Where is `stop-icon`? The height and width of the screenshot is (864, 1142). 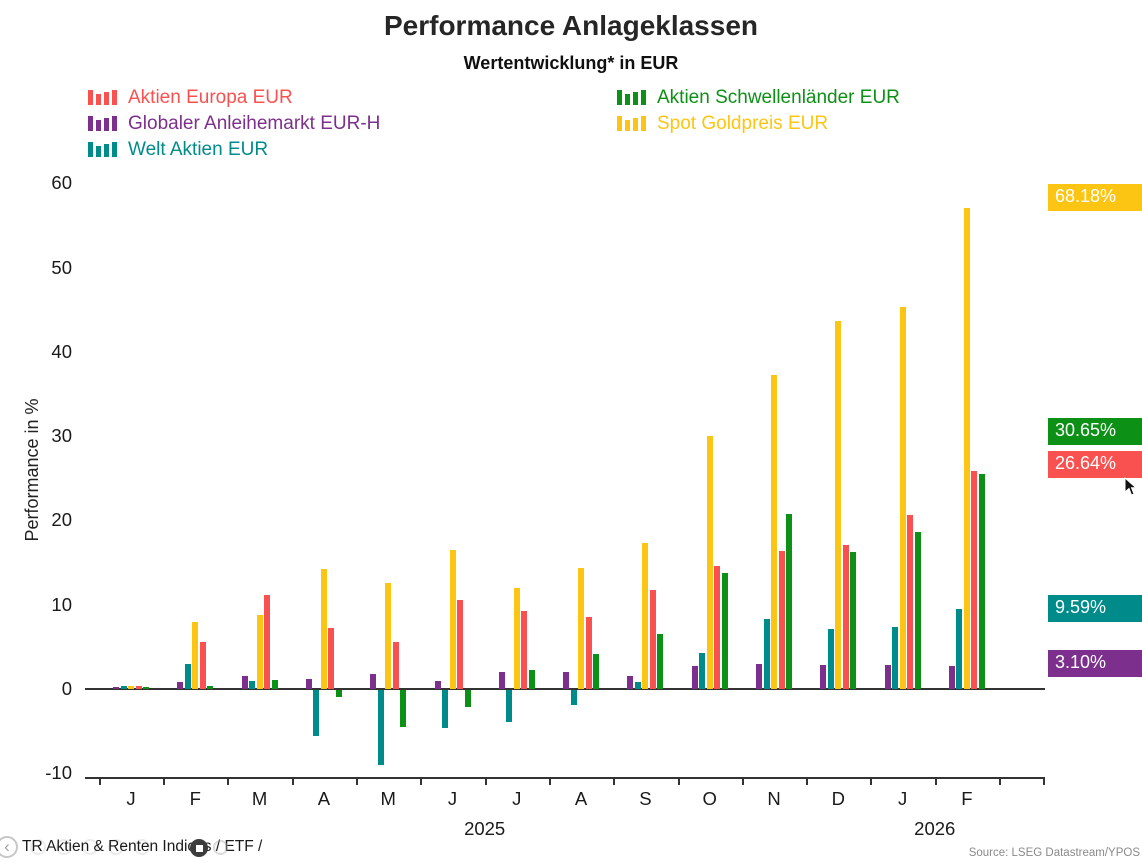
stop-icon is located at coordinates (199, 848).